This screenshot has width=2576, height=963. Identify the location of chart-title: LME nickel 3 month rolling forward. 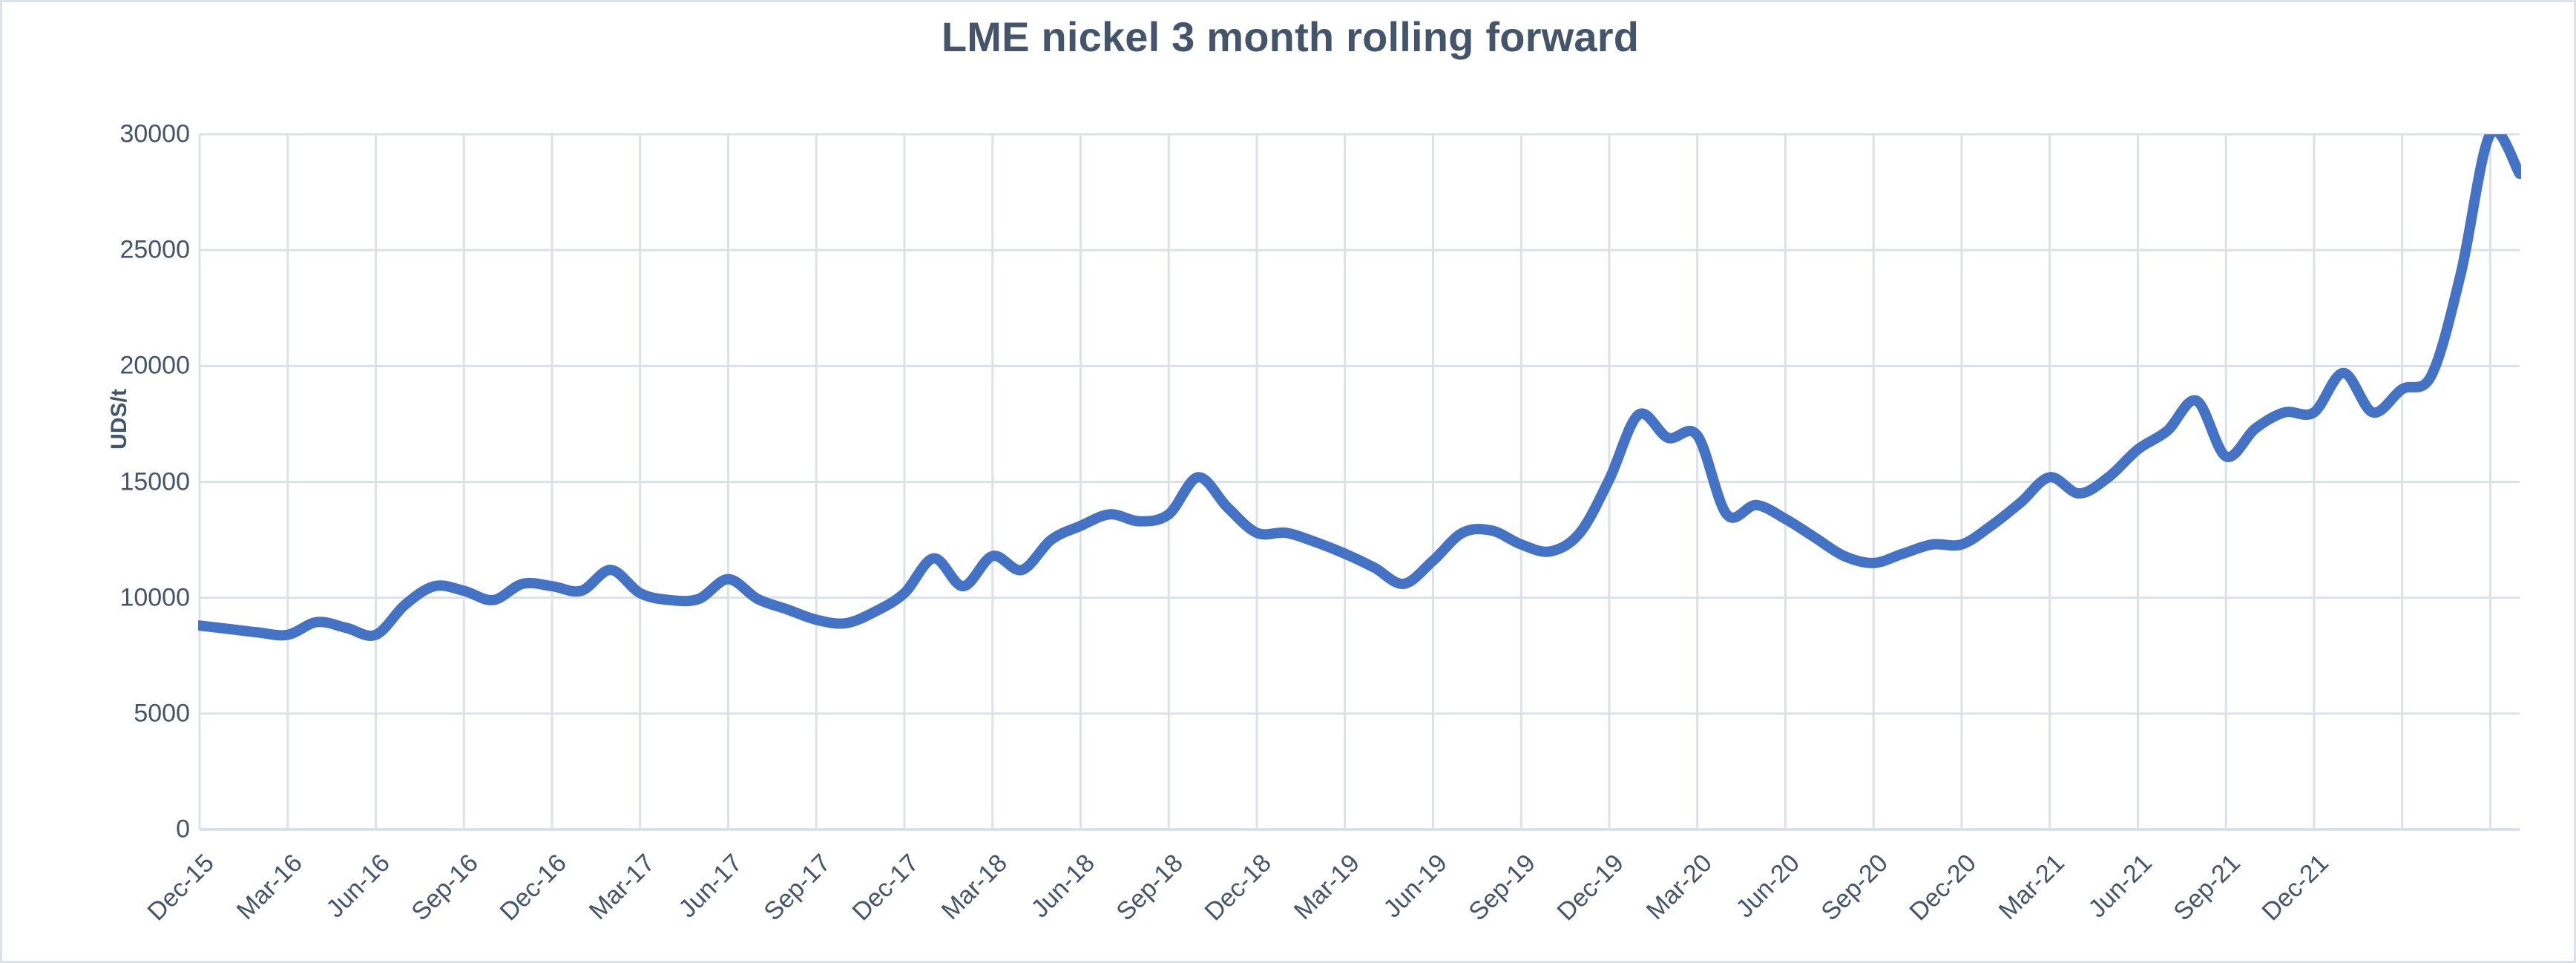
(1290, 36).